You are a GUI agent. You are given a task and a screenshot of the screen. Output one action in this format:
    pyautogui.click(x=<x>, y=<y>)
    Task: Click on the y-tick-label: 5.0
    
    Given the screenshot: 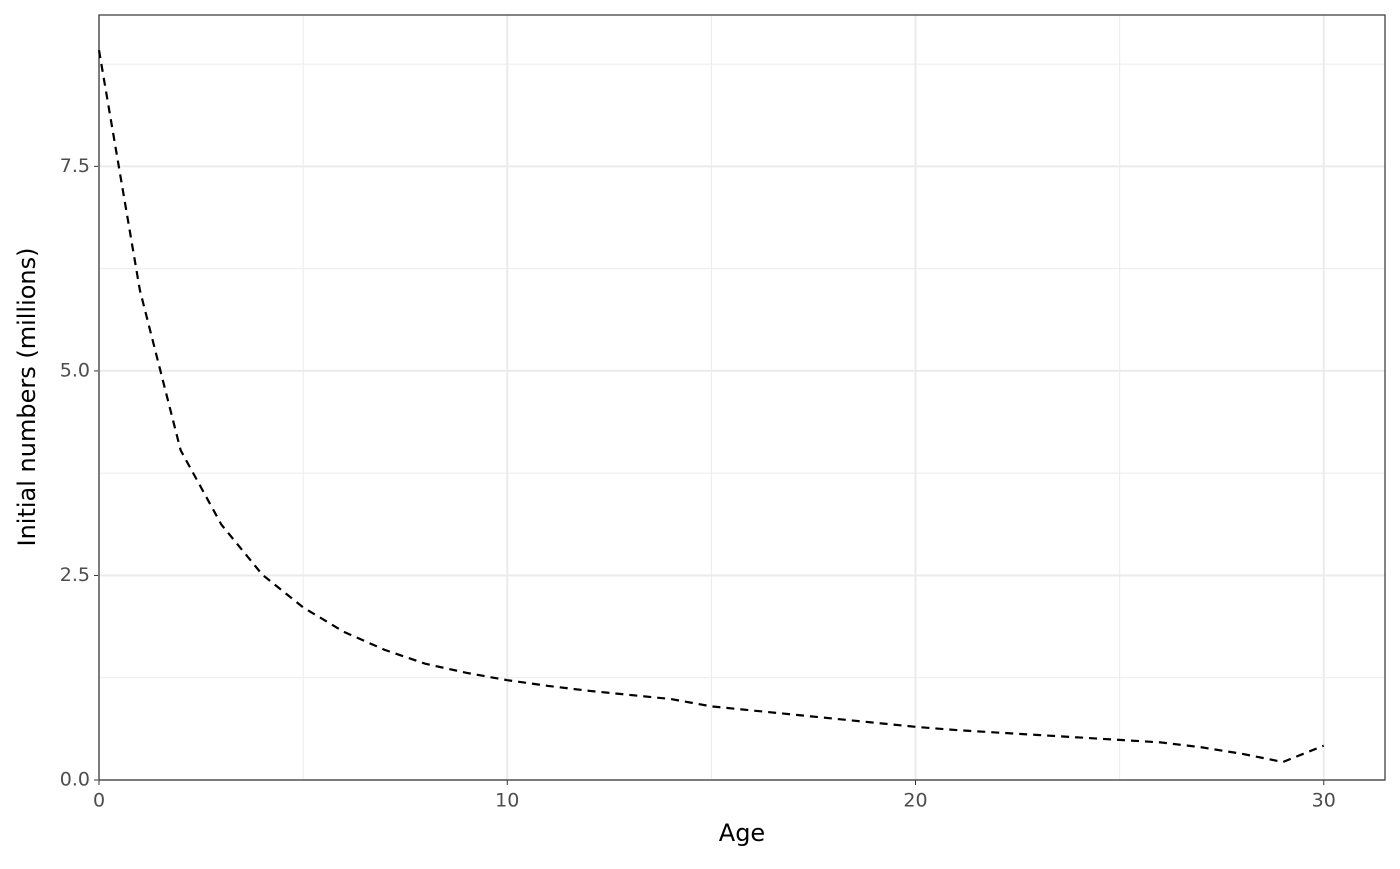 What is the action you would take?
    pyautogui.click(x=75, y=370)
    